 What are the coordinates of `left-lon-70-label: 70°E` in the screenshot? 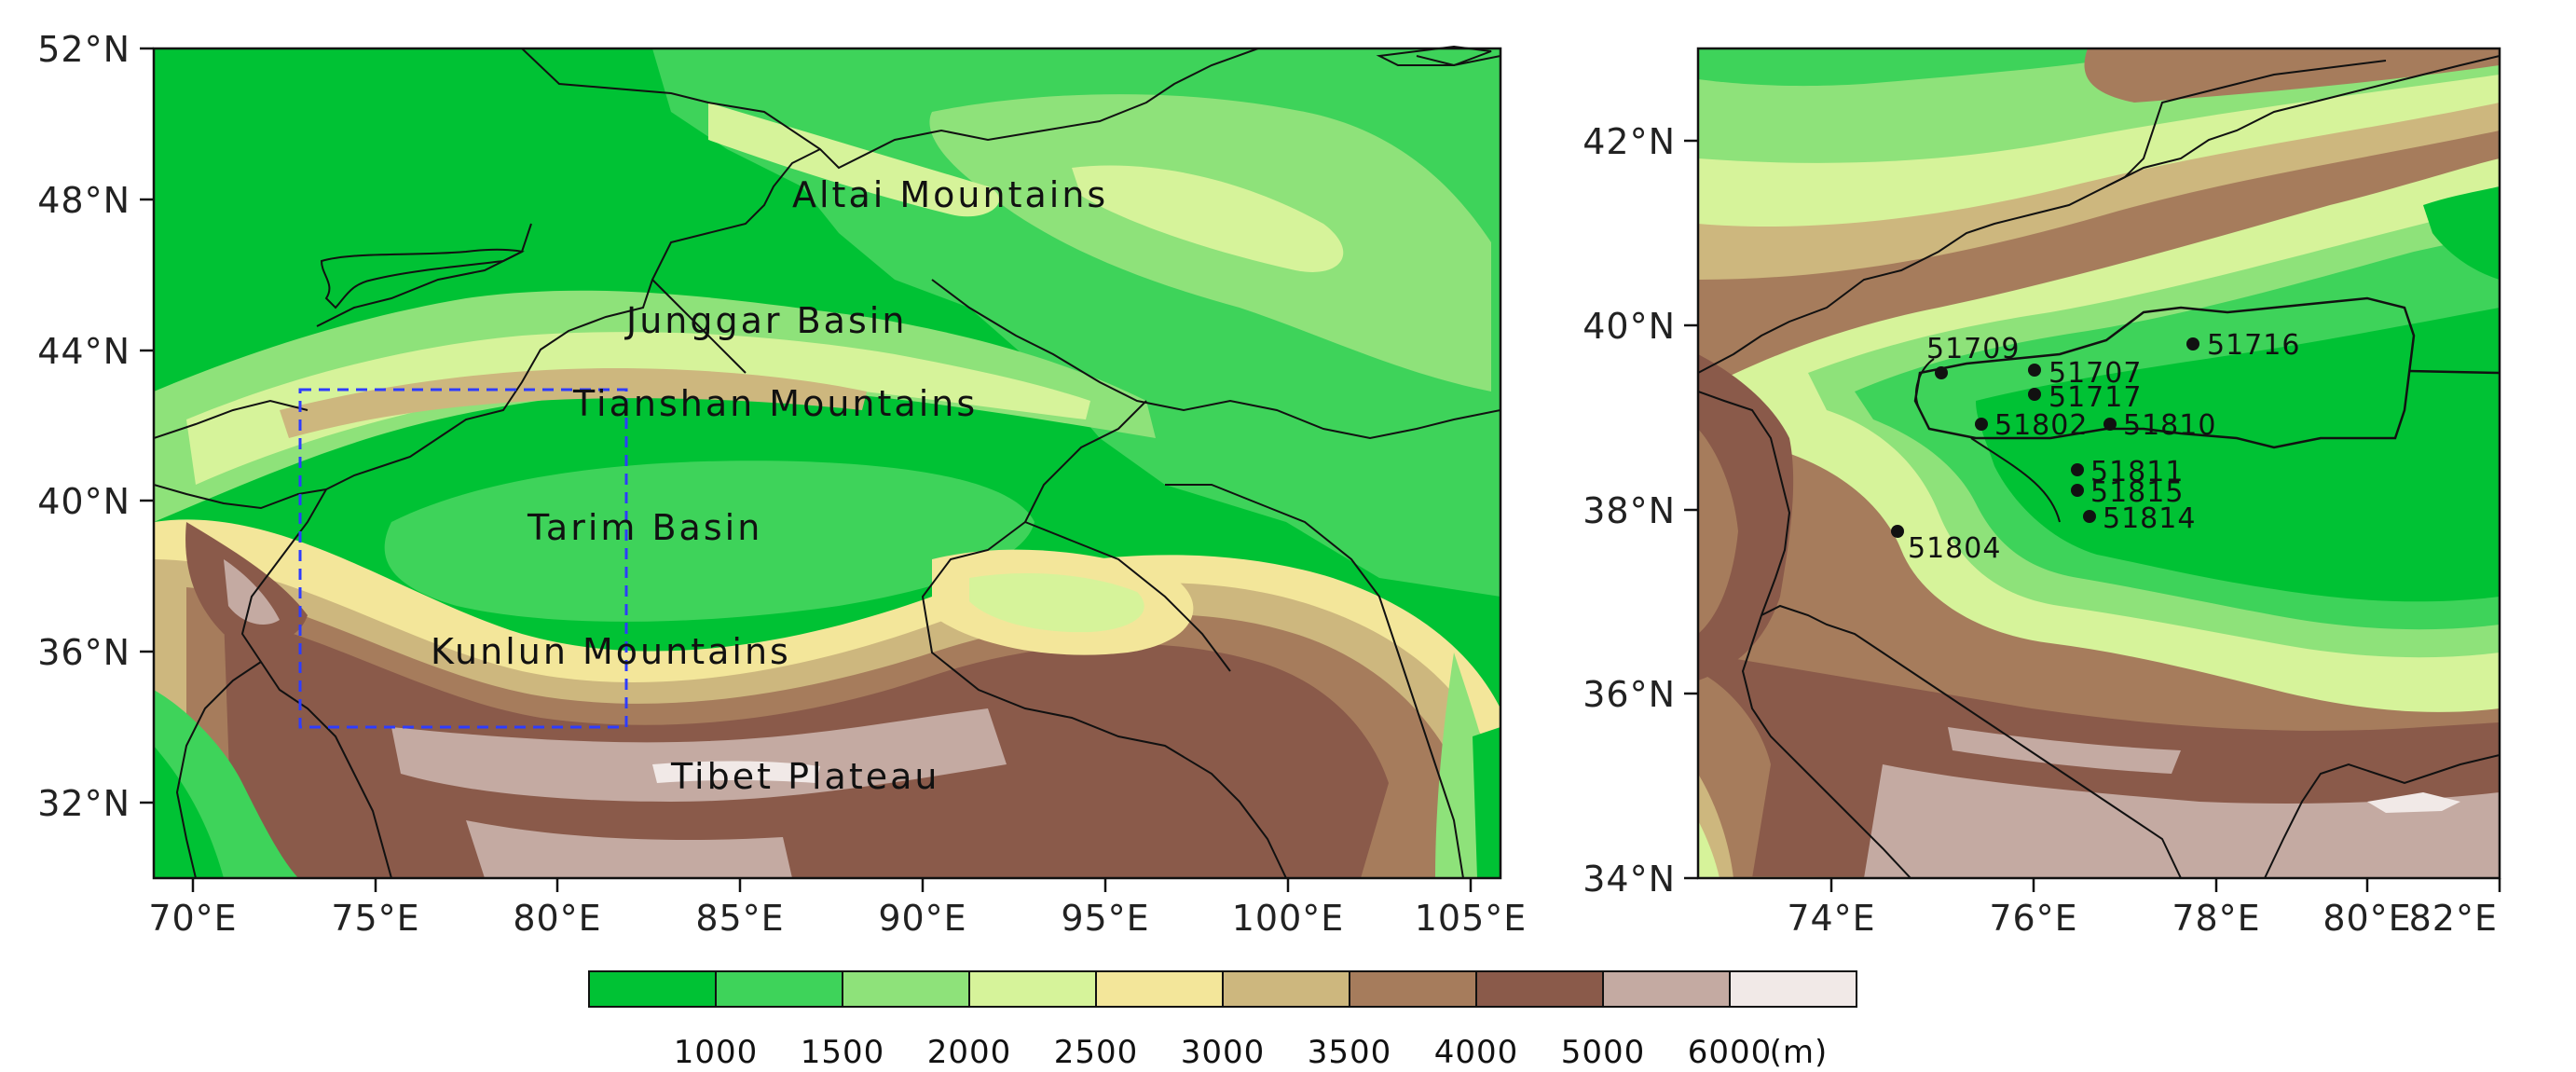 It's located at (192, 918).